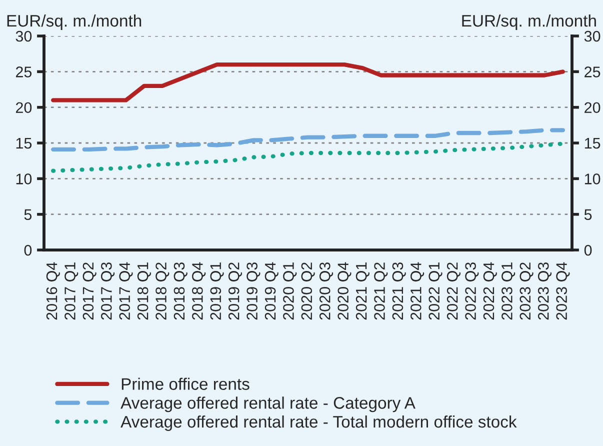 This screenshot has height=446, width=603. Describe the element at coordinates (181, 291) in the screenshot. I see `x-tick-label: 2018 Q3` at that location.